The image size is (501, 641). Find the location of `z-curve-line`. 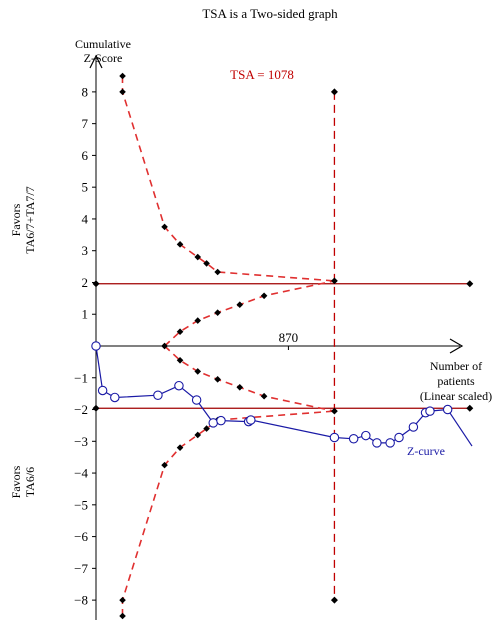

z-curve-line is located at coordinates (271, 394).